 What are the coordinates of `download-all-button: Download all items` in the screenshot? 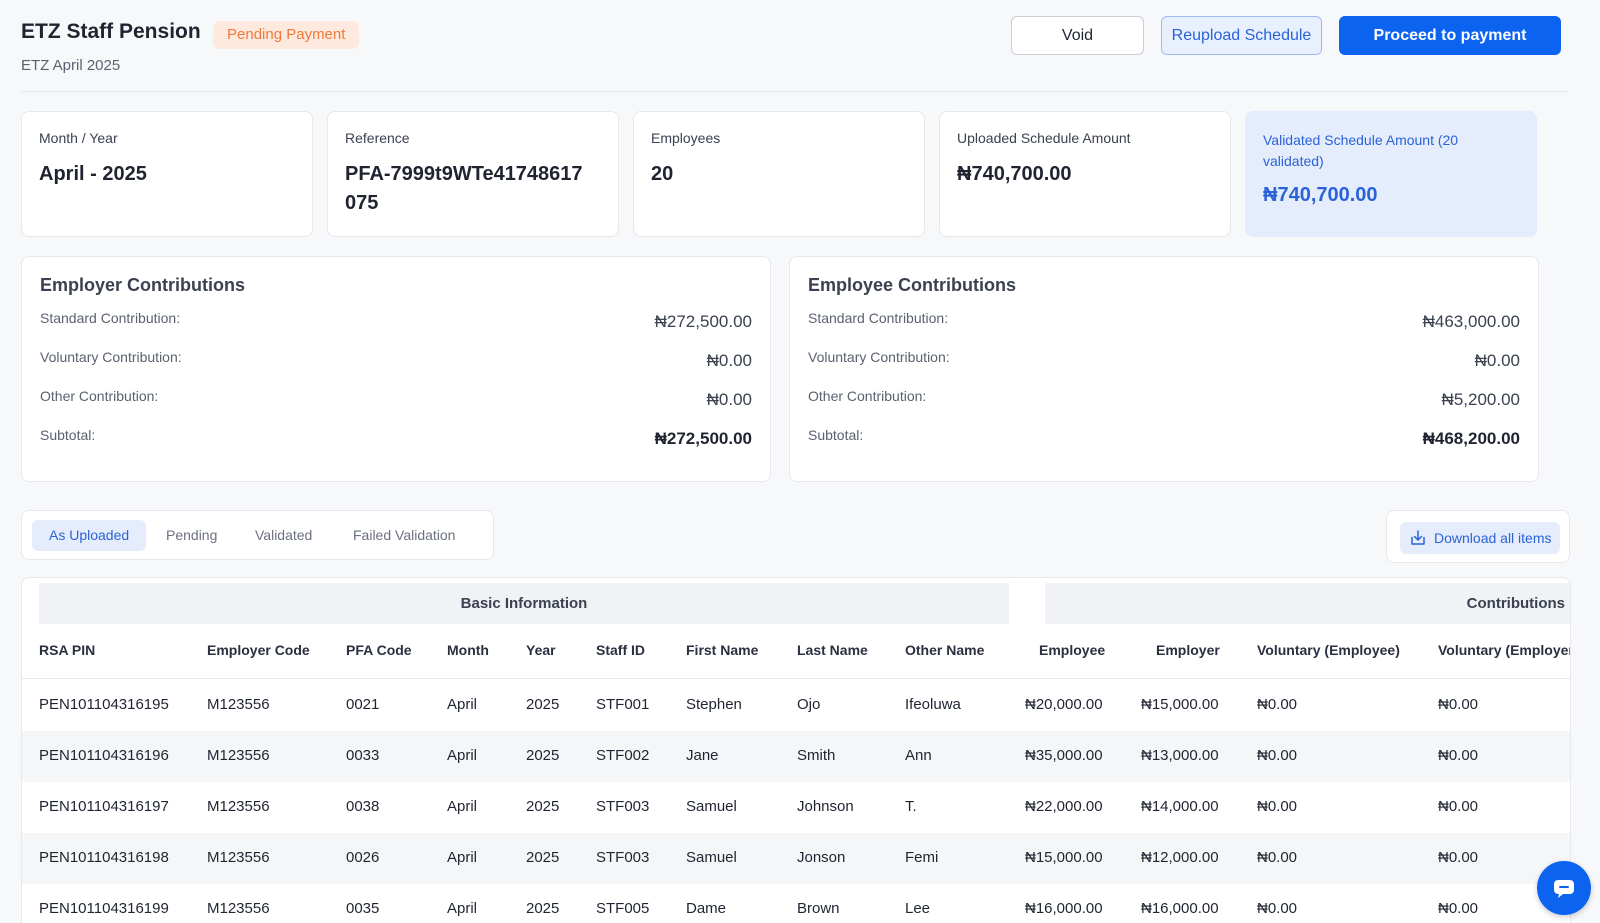 It's located at (1480, 538).